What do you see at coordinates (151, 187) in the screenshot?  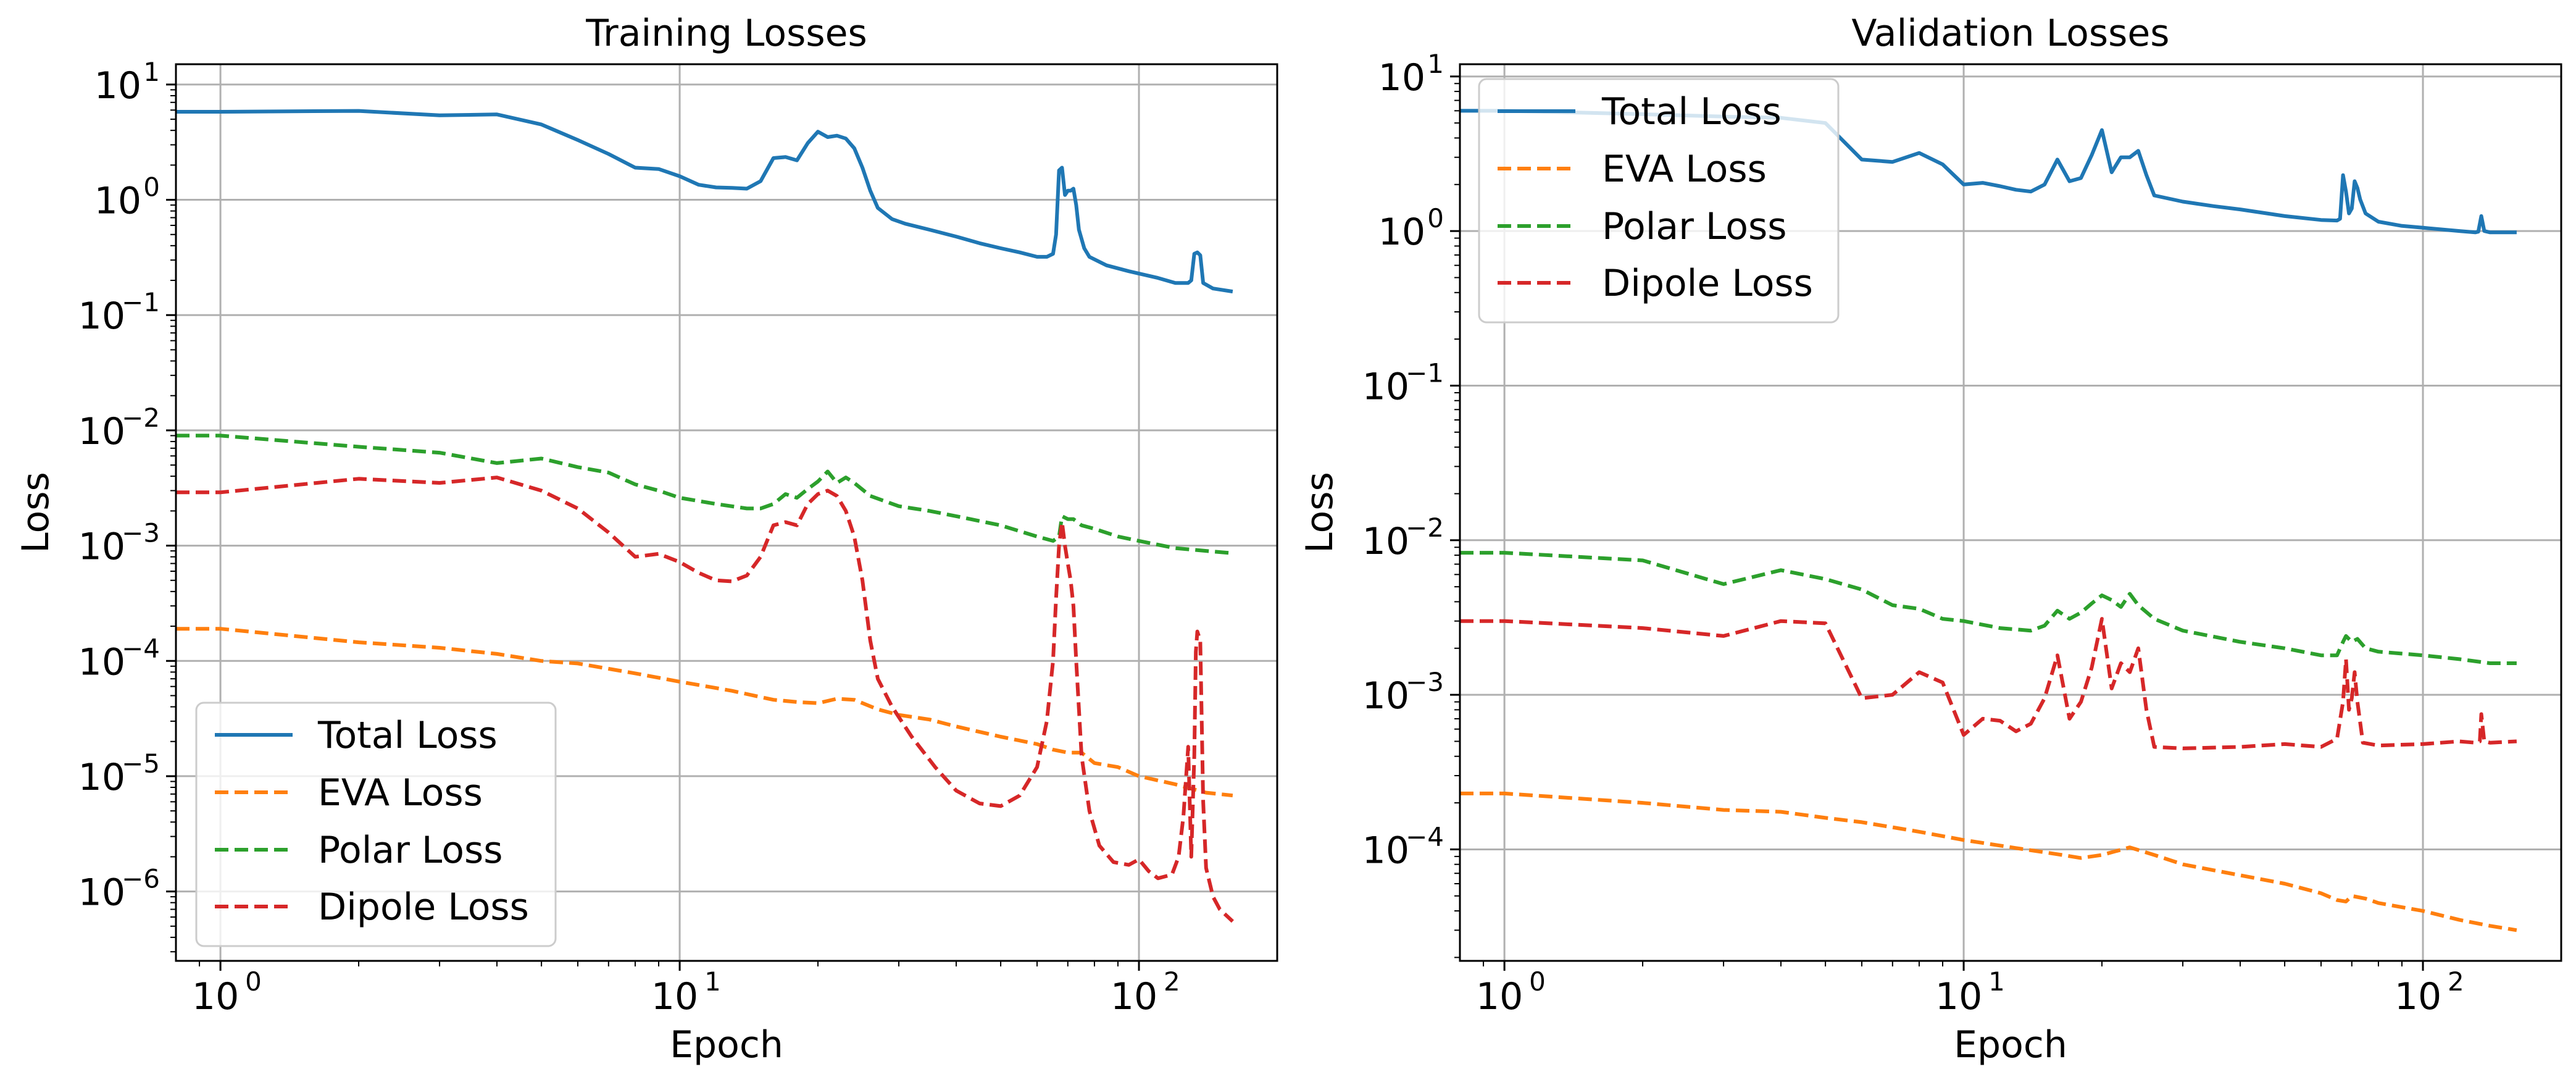 I see `training-y-tick-exponent: 0` at bounding box center [151, 187].